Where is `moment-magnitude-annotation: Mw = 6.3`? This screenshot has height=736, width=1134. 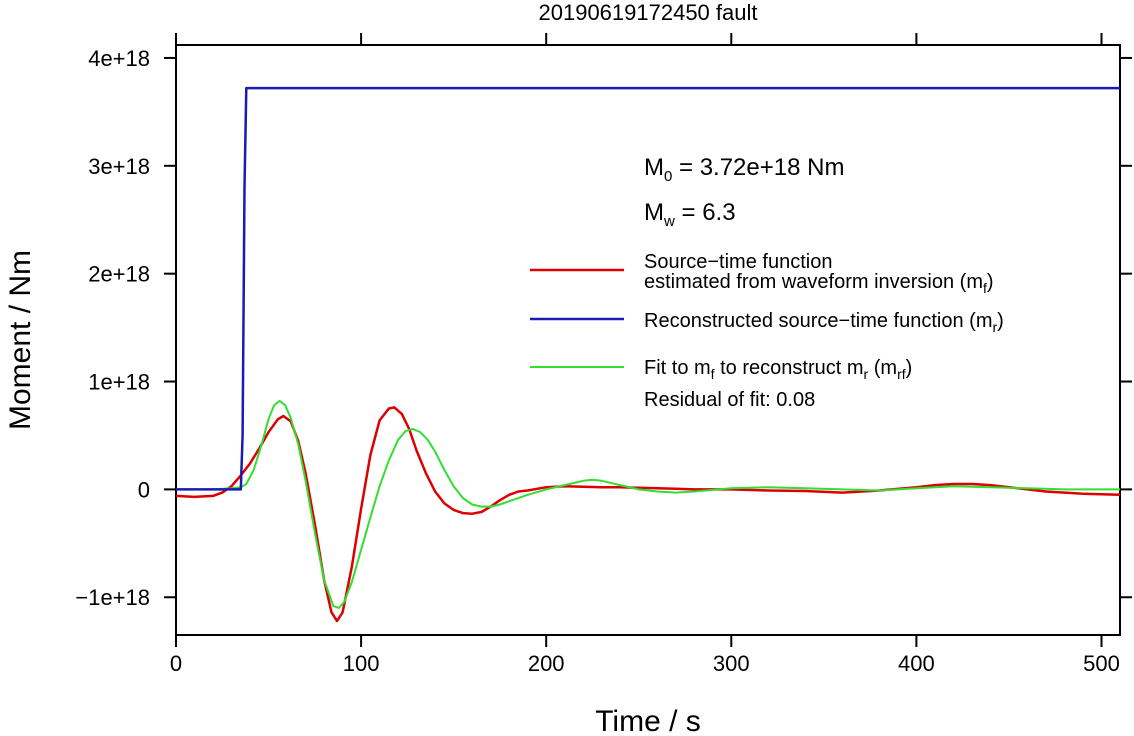
moment-magnitude-annotation: Mw = 6.3 is located at coordinates (690, 214).